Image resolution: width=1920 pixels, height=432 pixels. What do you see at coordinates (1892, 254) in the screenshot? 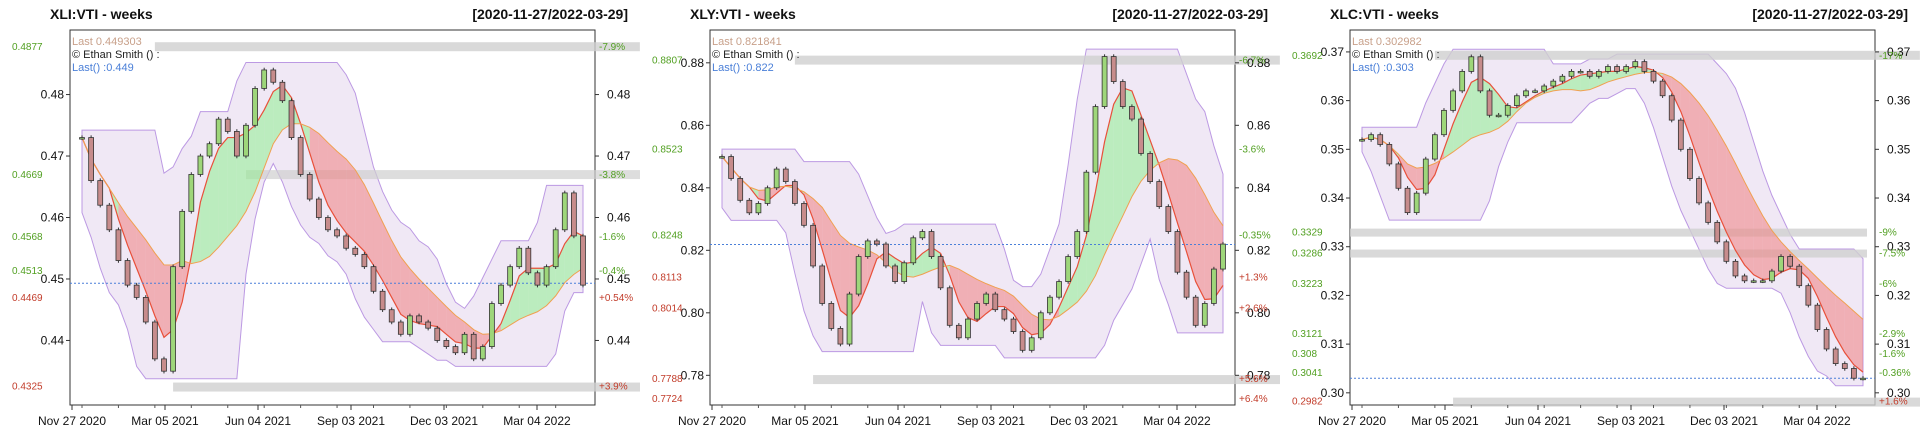
I see `level-pct-label: -7.5%` at bounding box center [1892, 254].